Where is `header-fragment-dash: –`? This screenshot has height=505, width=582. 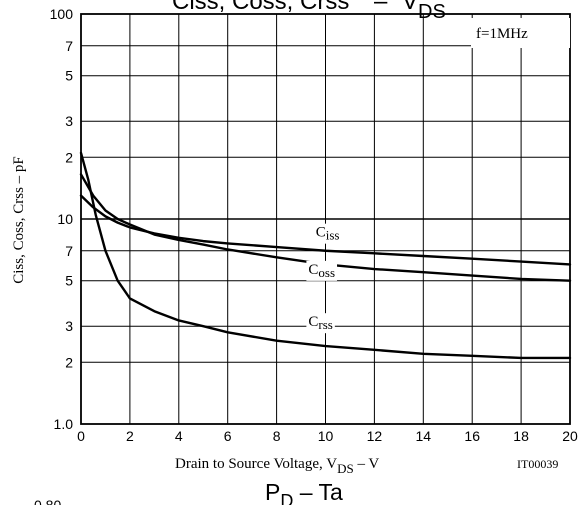 header-fragment-dash: – is located at coordinates (381, 7).